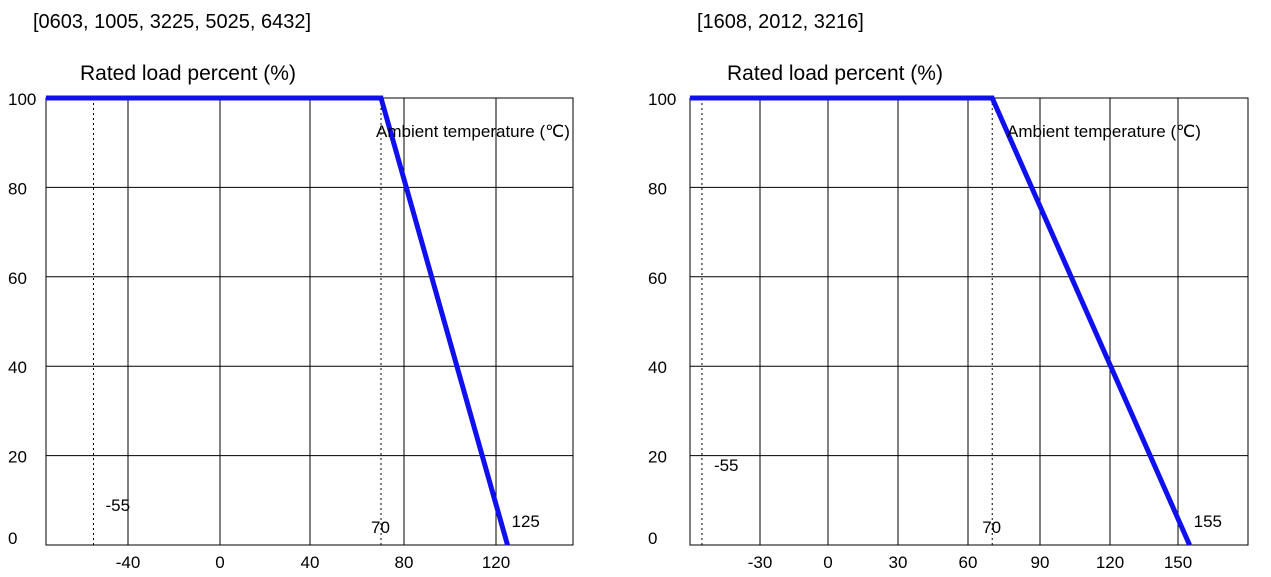 This screenshot has width=1271, height=577. I want to click on x-tick-label: 60, so click(968, 562).